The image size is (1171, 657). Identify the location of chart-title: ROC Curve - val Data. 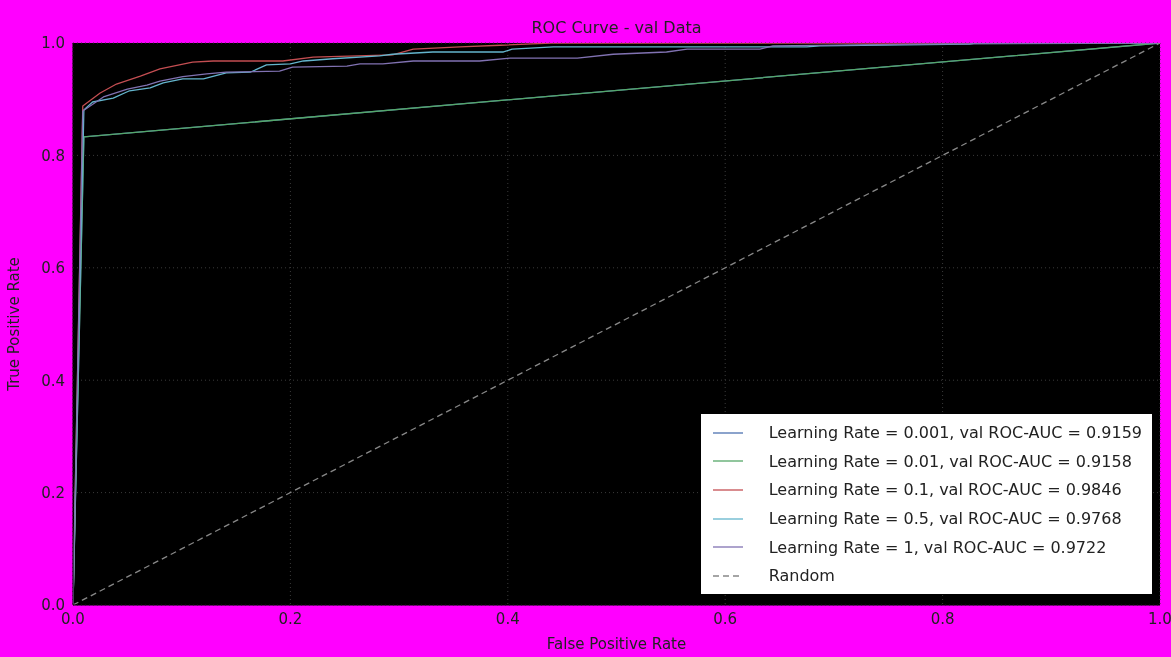
(616, 27).